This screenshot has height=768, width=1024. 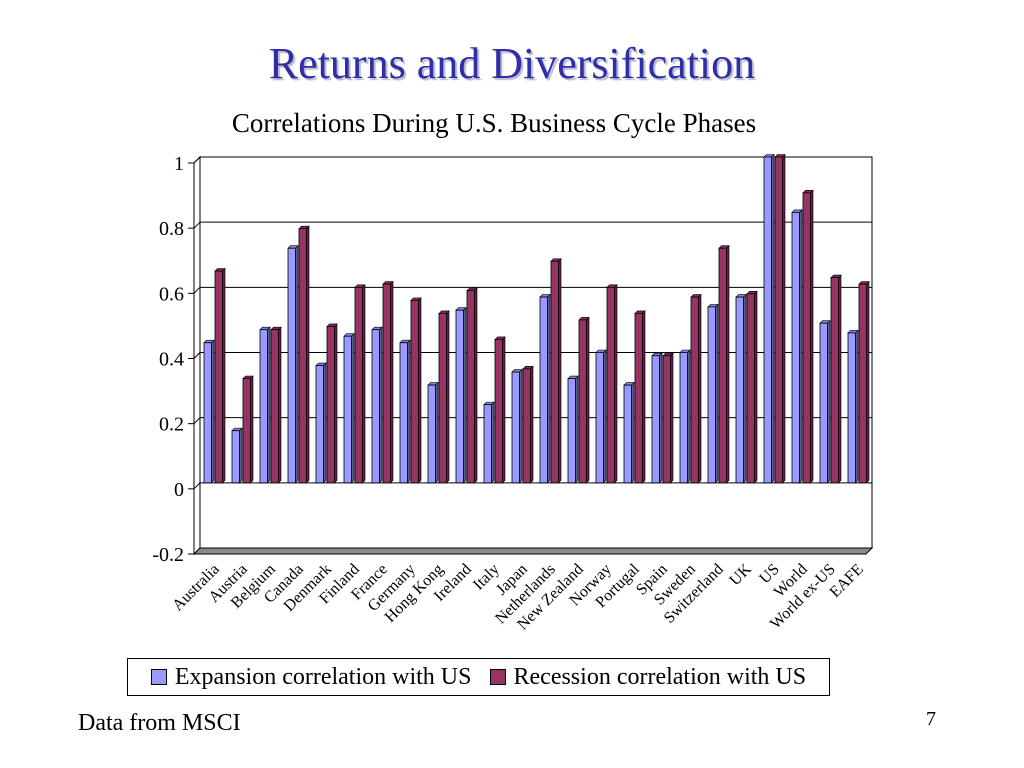 I want to click on y-tick-label: 0, so click(x=179, y=490).